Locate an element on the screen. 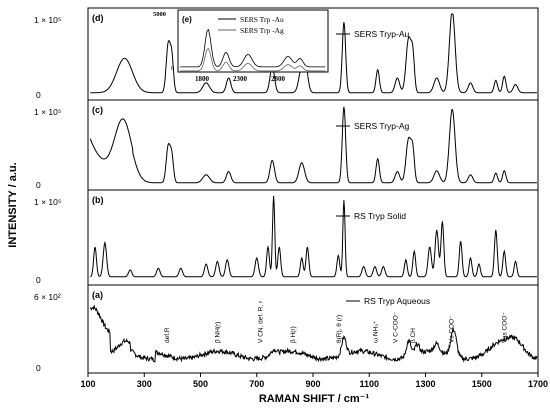  x-tick-label: 300 is located at coordinates (144, 384).